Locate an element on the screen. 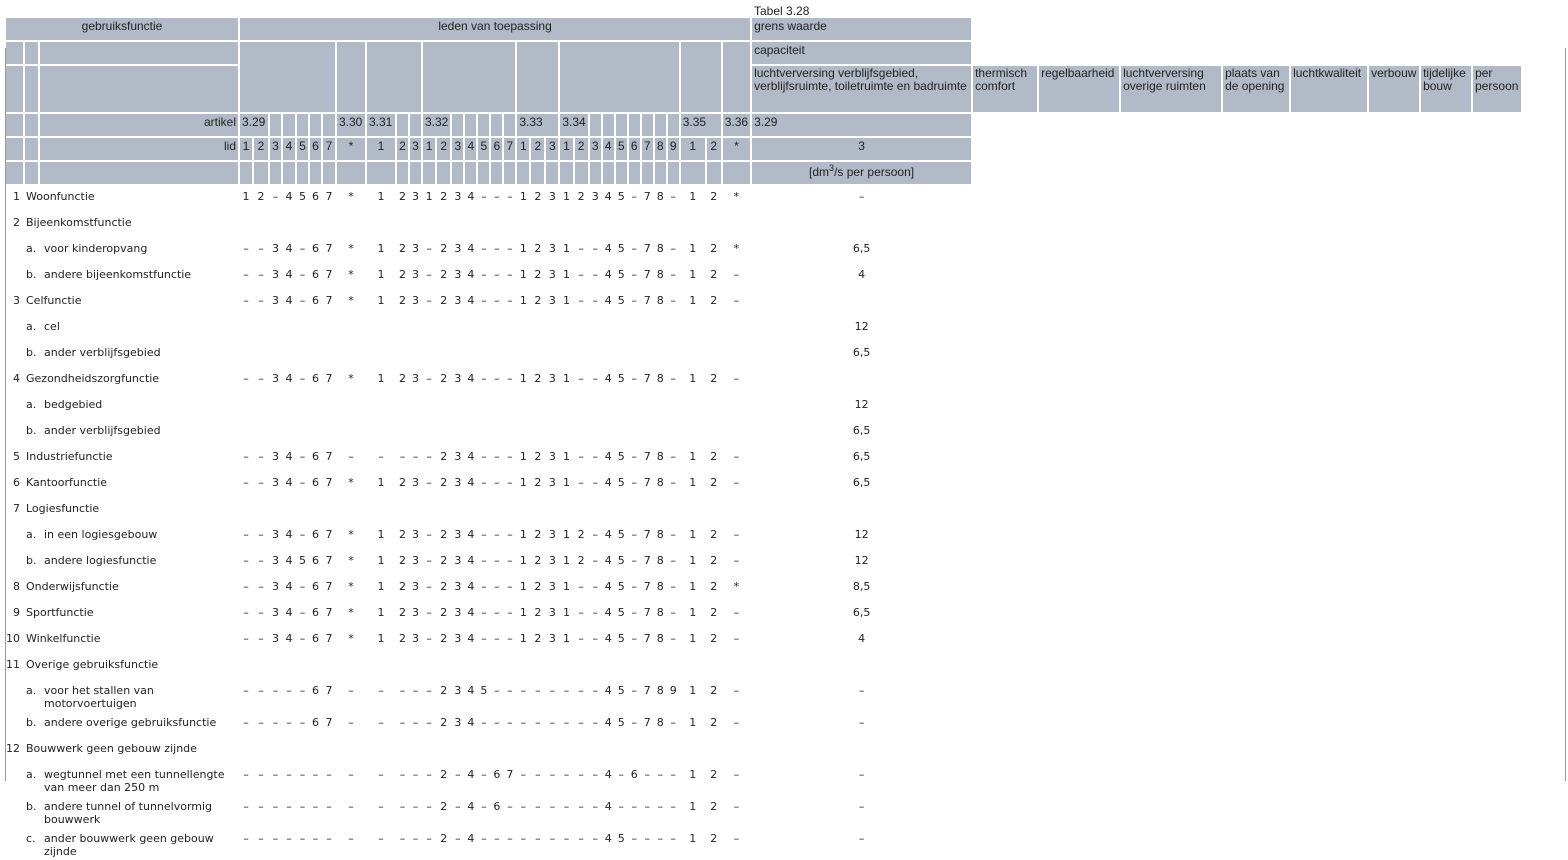 The width and height of the screenshot is (1568, 860). row-label: Celfunctie is located at coordinates (131, 302).